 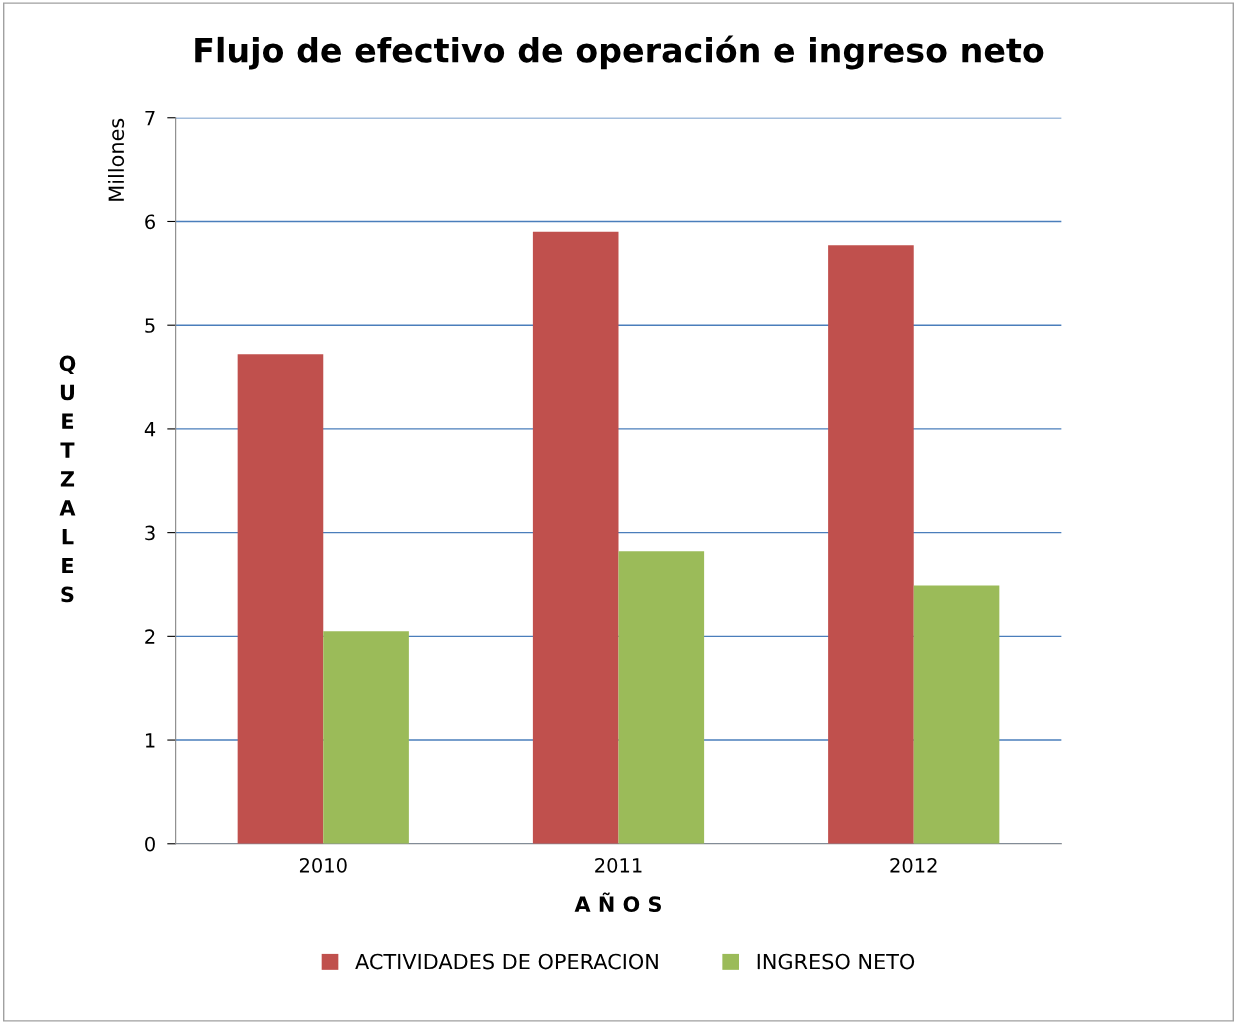 What do you see at coordinates (150, 118) in the screenshot?
I see `y-tick-label: 7` at bounding box center [150, 118].